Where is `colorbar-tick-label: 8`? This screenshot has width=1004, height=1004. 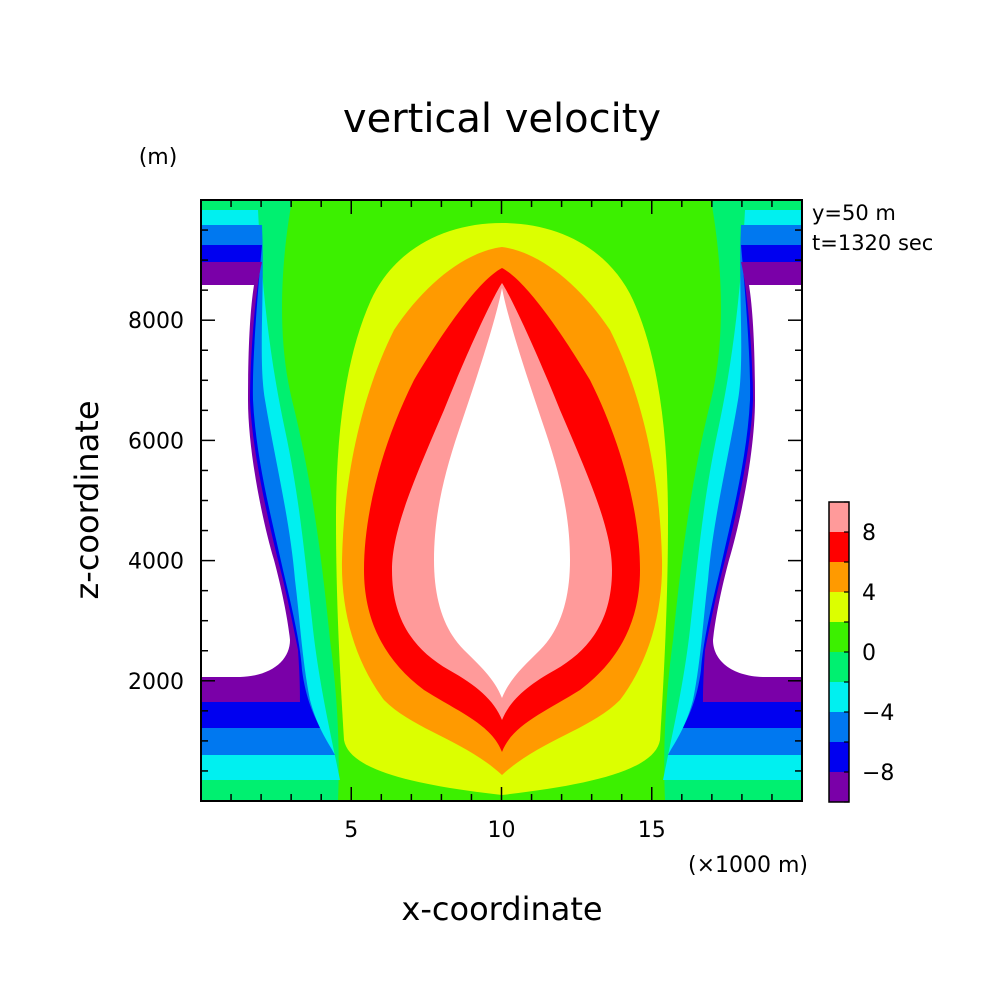
colorbar-tick-label: 8 is located at coordinates (869, 533).